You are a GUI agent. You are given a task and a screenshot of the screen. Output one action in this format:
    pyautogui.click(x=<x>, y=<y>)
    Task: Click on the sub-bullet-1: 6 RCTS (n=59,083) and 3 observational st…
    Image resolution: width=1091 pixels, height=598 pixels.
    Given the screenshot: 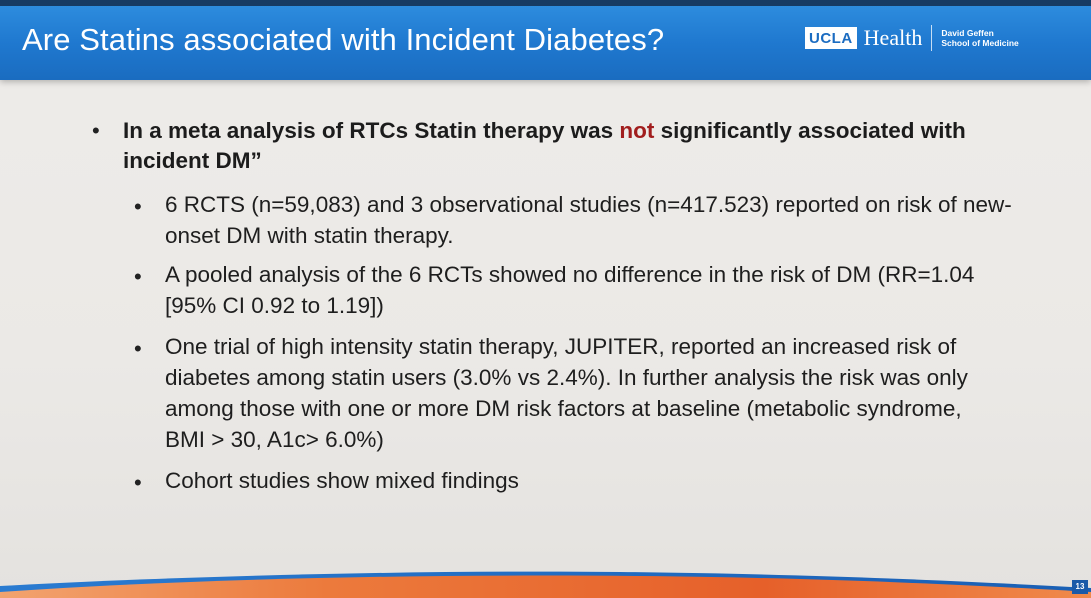 What is the action you would take?
    pyautogui.click(x=588, y=220)
    